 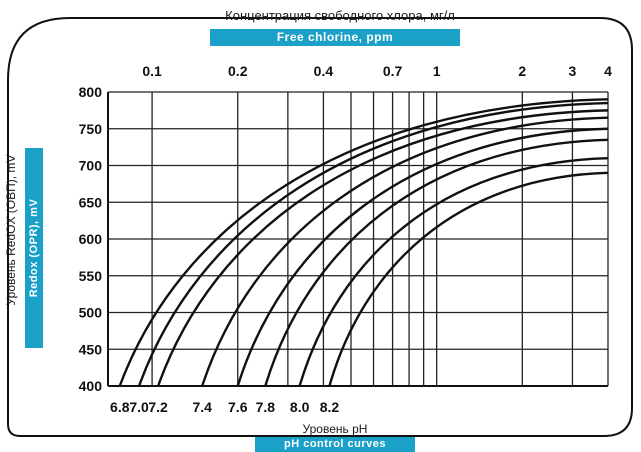 I want to click on top-axis-title-en: Free chlorine, ppm, so click(x=335, y=37).